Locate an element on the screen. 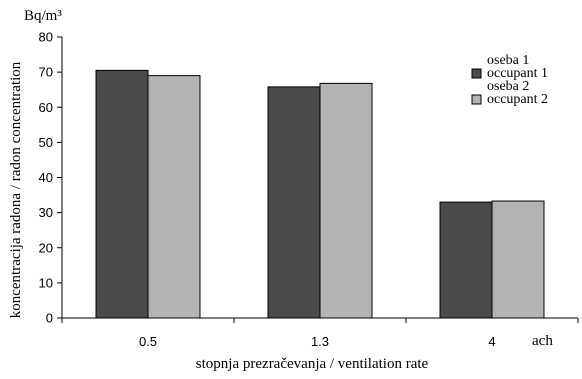 The width and height of the screenshot is (582, 379). y-tick-label: 0 is located at coordinates (49, 318).